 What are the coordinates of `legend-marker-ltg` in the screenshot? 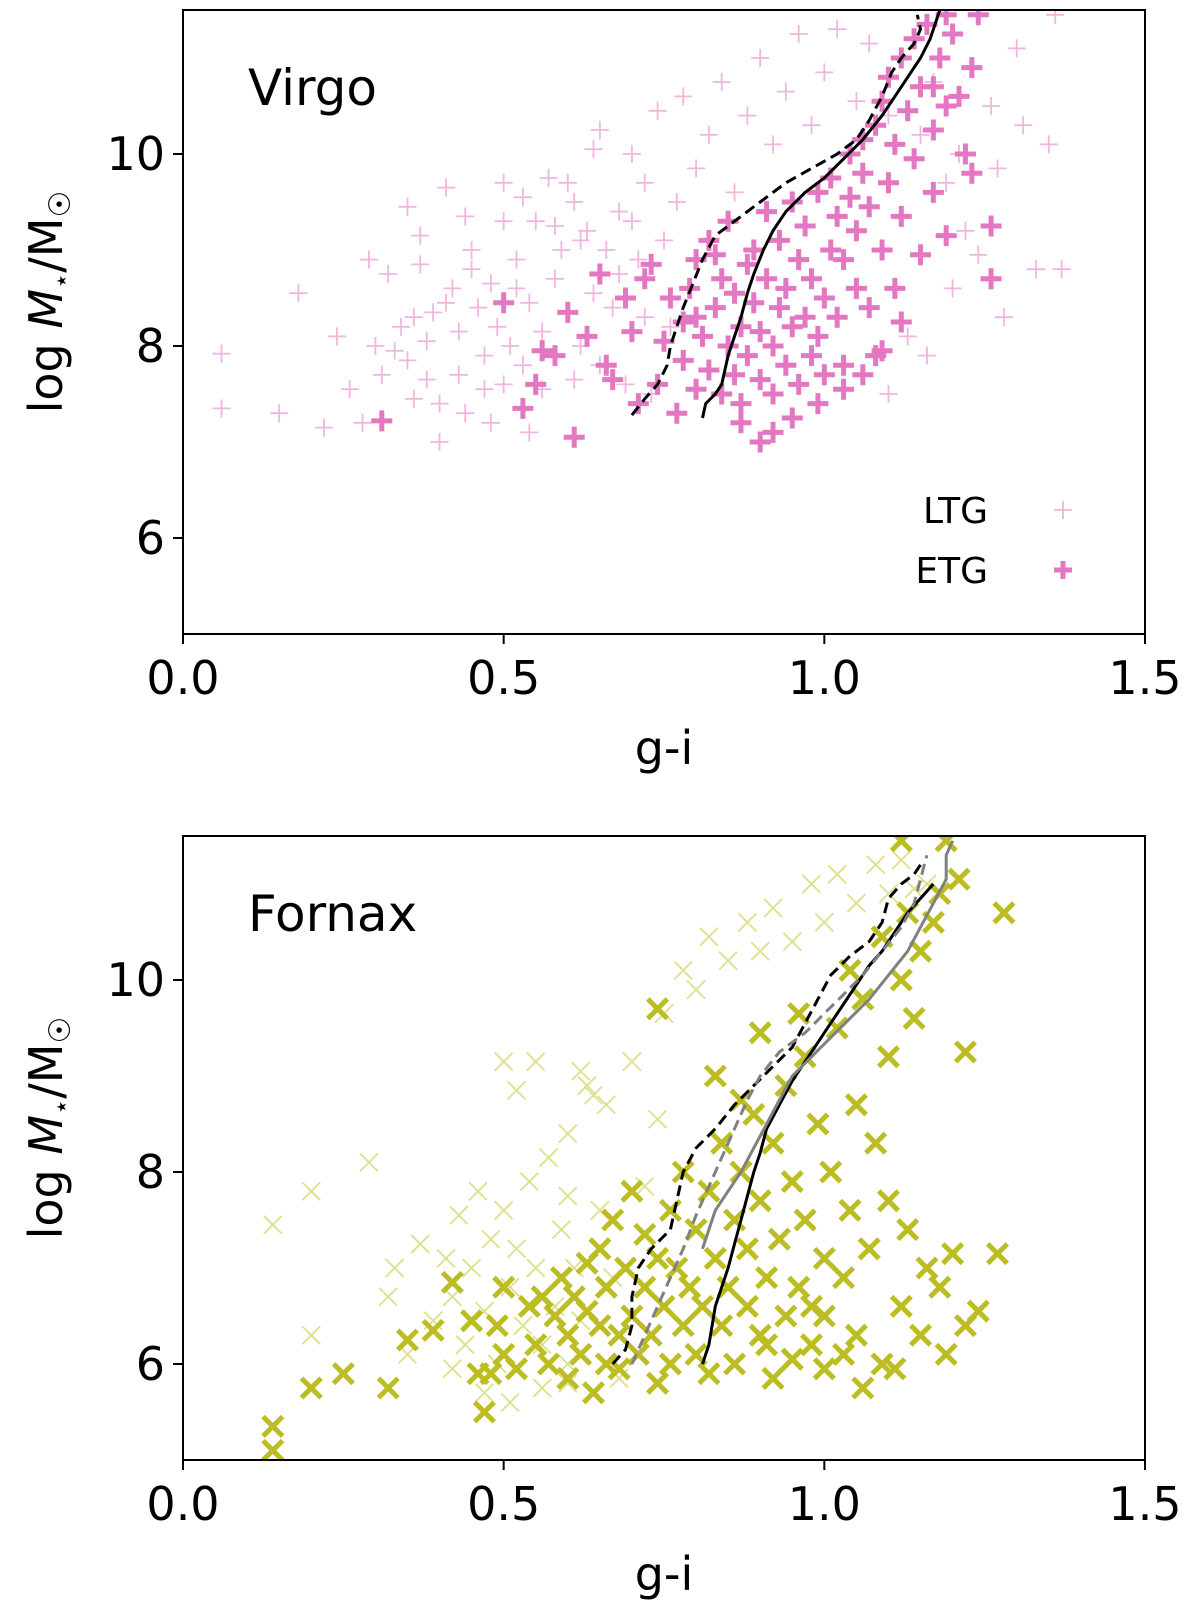 It's located at (1063, 510).